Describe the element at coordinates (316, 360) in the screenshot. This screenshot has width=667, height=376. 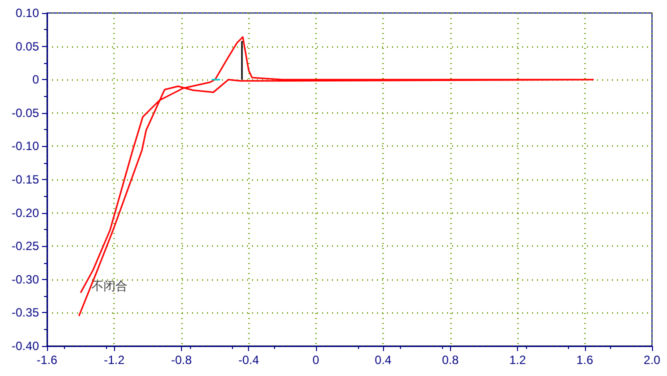
I see `x-tick-label: 0` at that location.